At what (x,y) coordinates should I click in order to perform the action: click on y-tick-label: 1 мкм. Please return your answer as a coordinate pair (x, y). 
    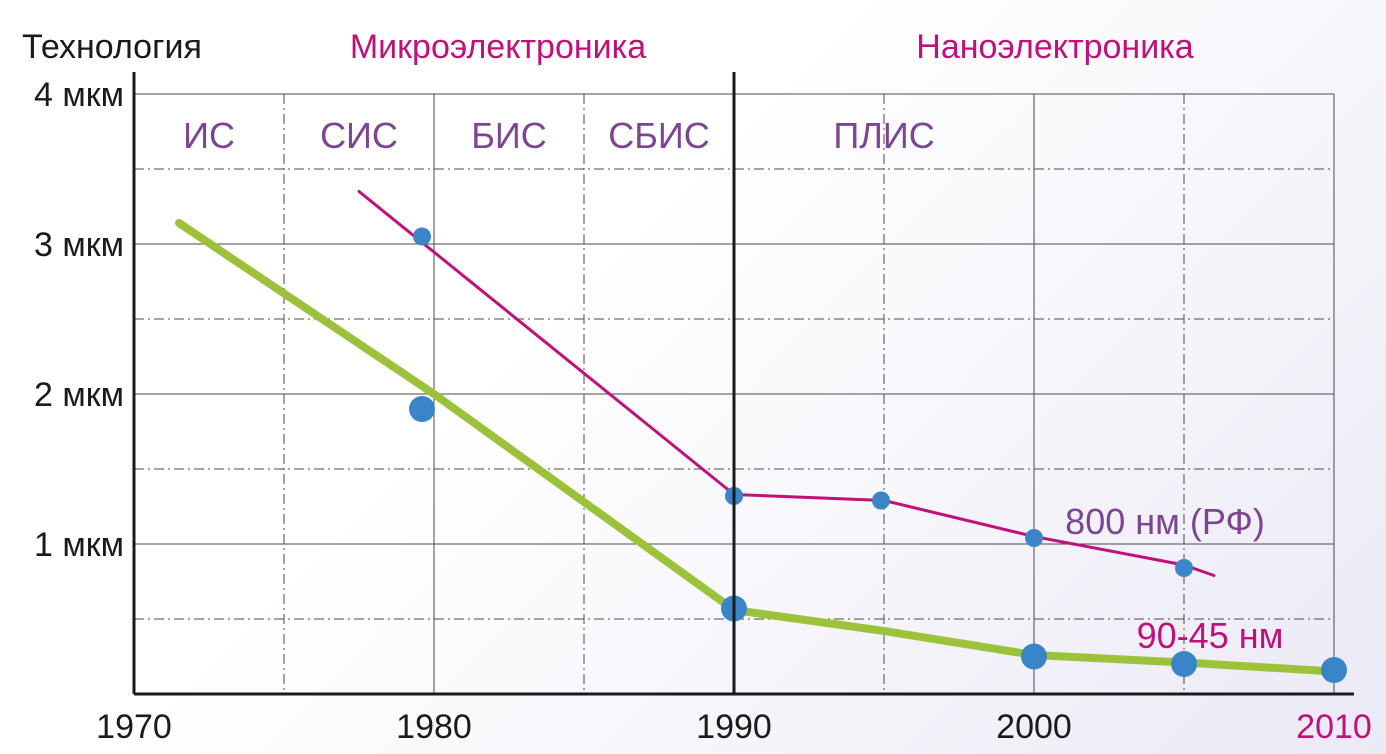
    Looking at the image, I should click on (79, 545).